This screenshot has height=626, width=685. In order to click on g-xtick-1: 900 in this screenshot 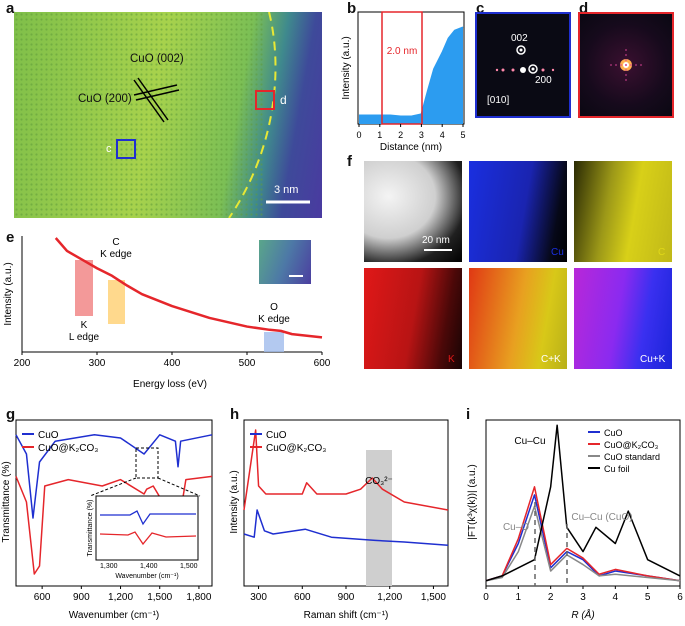, I will do `click(81, 597)`.